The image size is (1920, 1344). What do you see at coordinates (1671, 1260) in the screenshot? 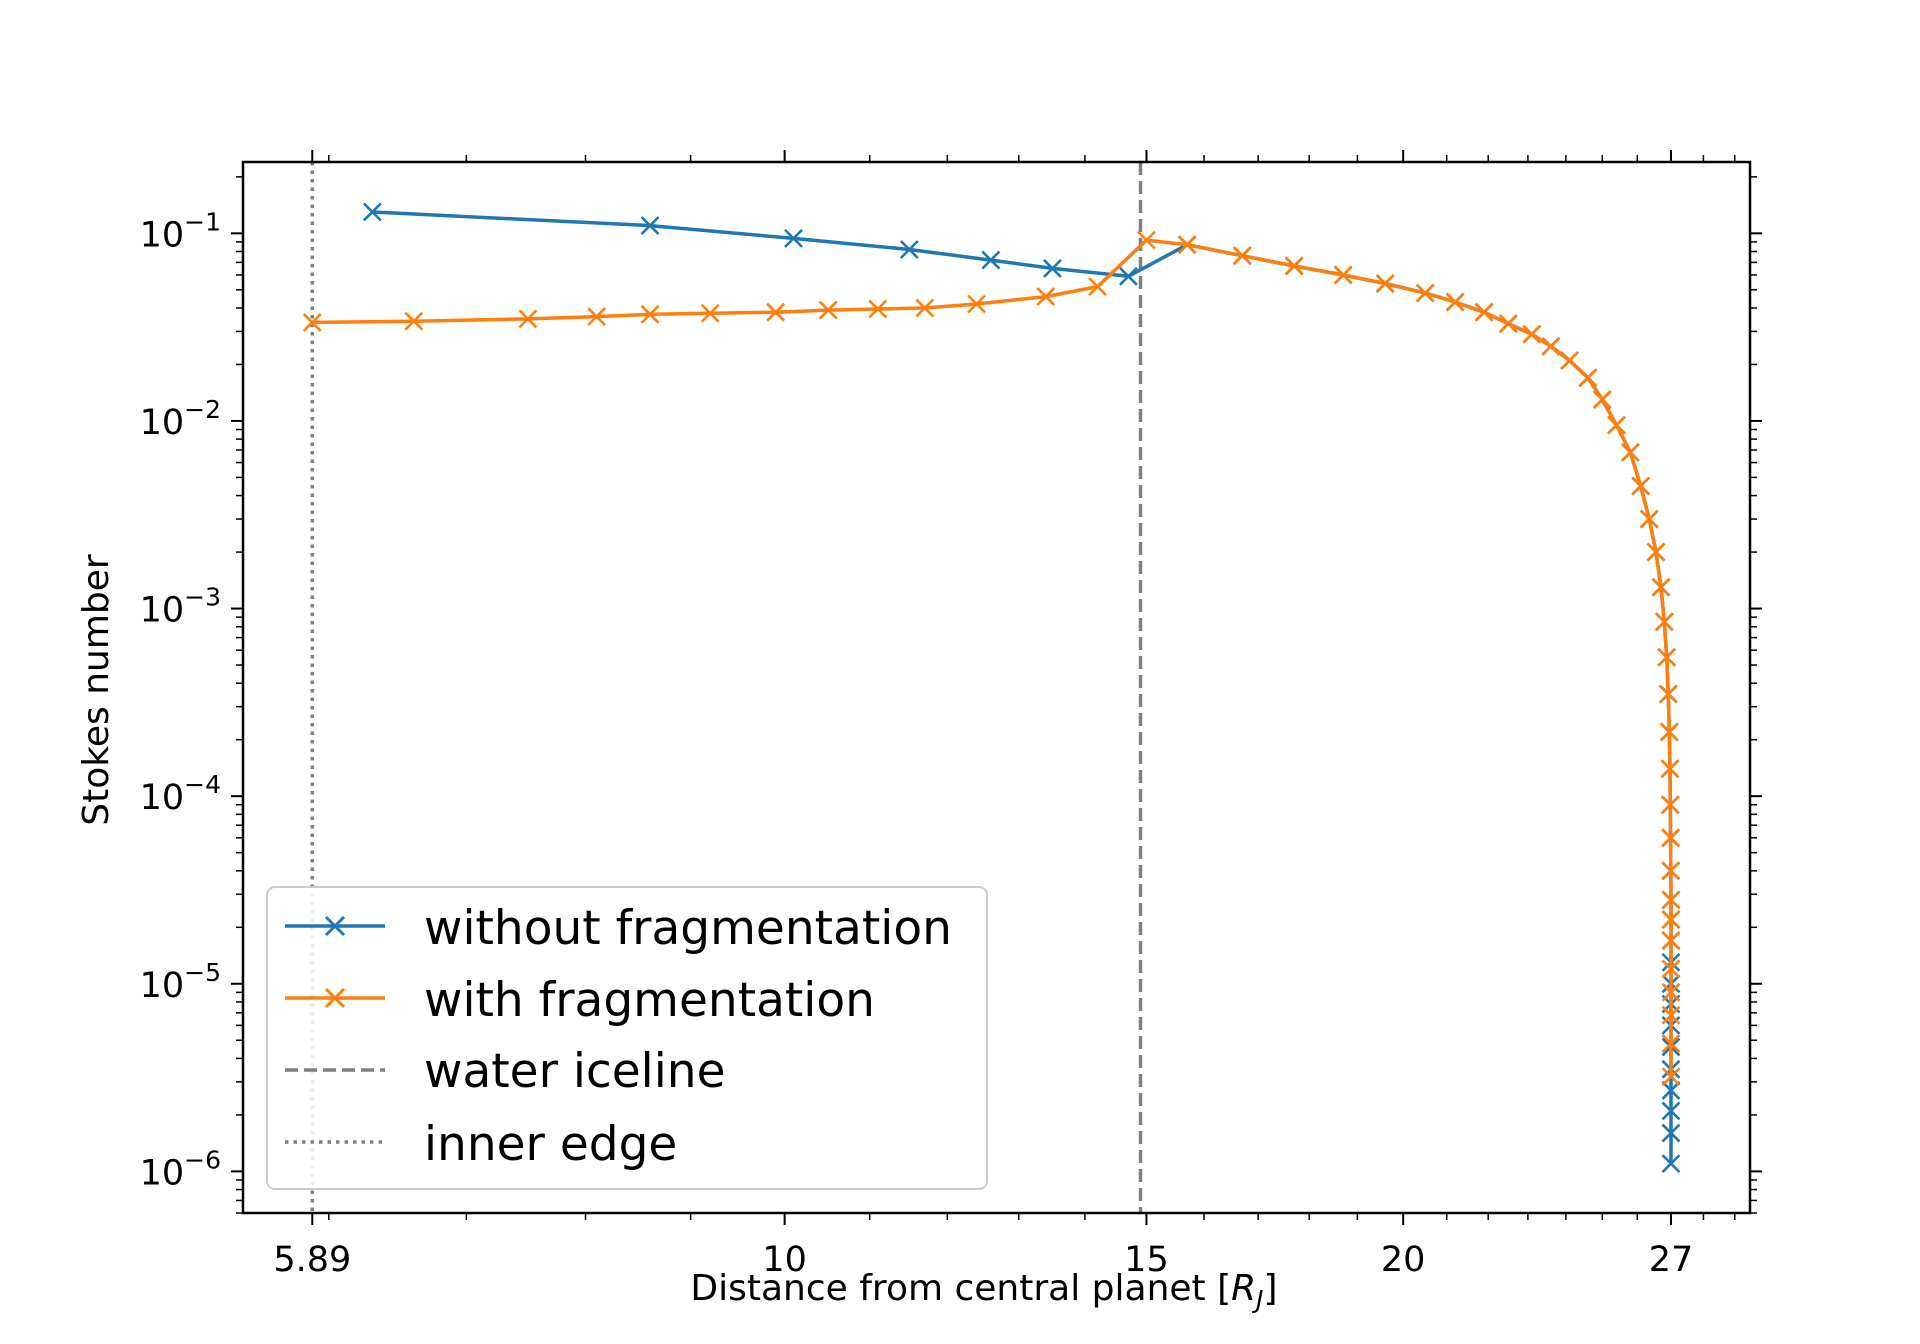
I see `x-tick-label: 27` at bounding box center [1671, 1260].